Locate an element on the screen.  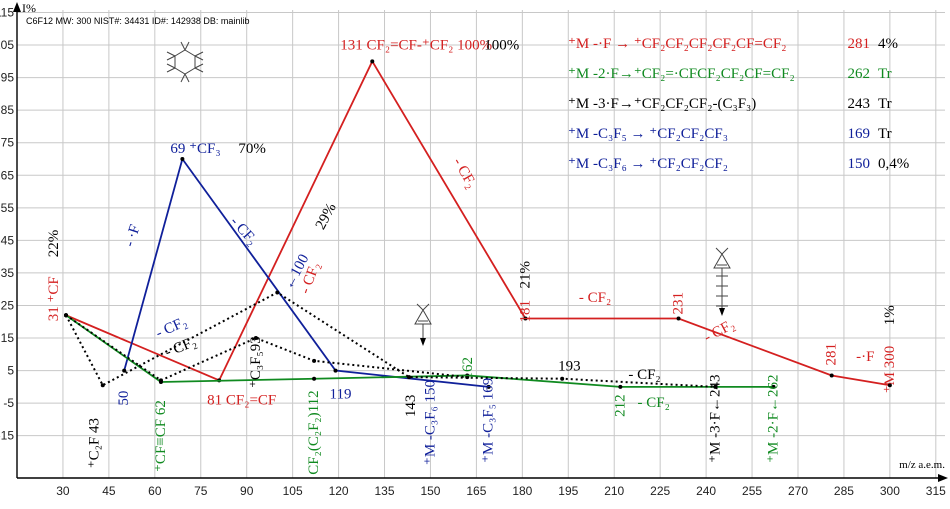
annotation-label: 212 is located at coordinates (620, 405).